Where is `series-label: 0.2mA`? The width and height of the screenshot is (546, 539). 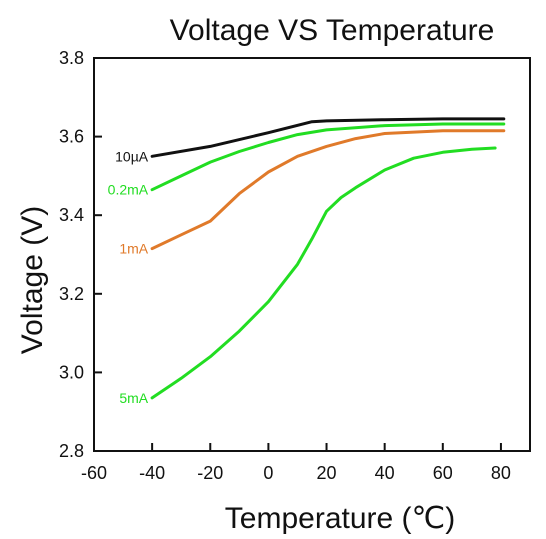
series-label: 0.2mA is located at coordinates (128, 190).